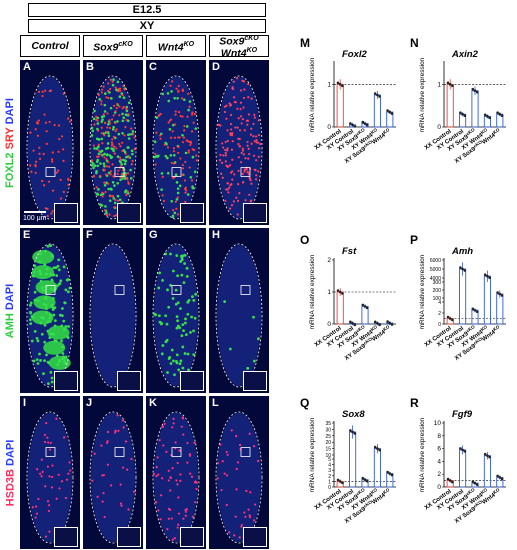 The image size is (517, 550). Describe the element at coordinates (435, 279) in the screenshot. I see `y-tick-label: 4000` at that location.